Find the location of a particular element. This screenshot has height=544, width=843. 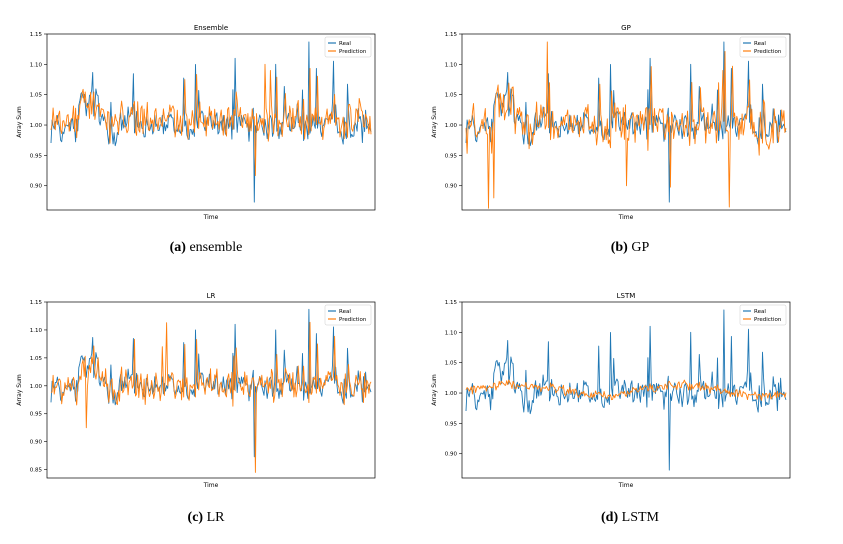

caption-d: (d) LSTM is located at coordinates (630, 518).